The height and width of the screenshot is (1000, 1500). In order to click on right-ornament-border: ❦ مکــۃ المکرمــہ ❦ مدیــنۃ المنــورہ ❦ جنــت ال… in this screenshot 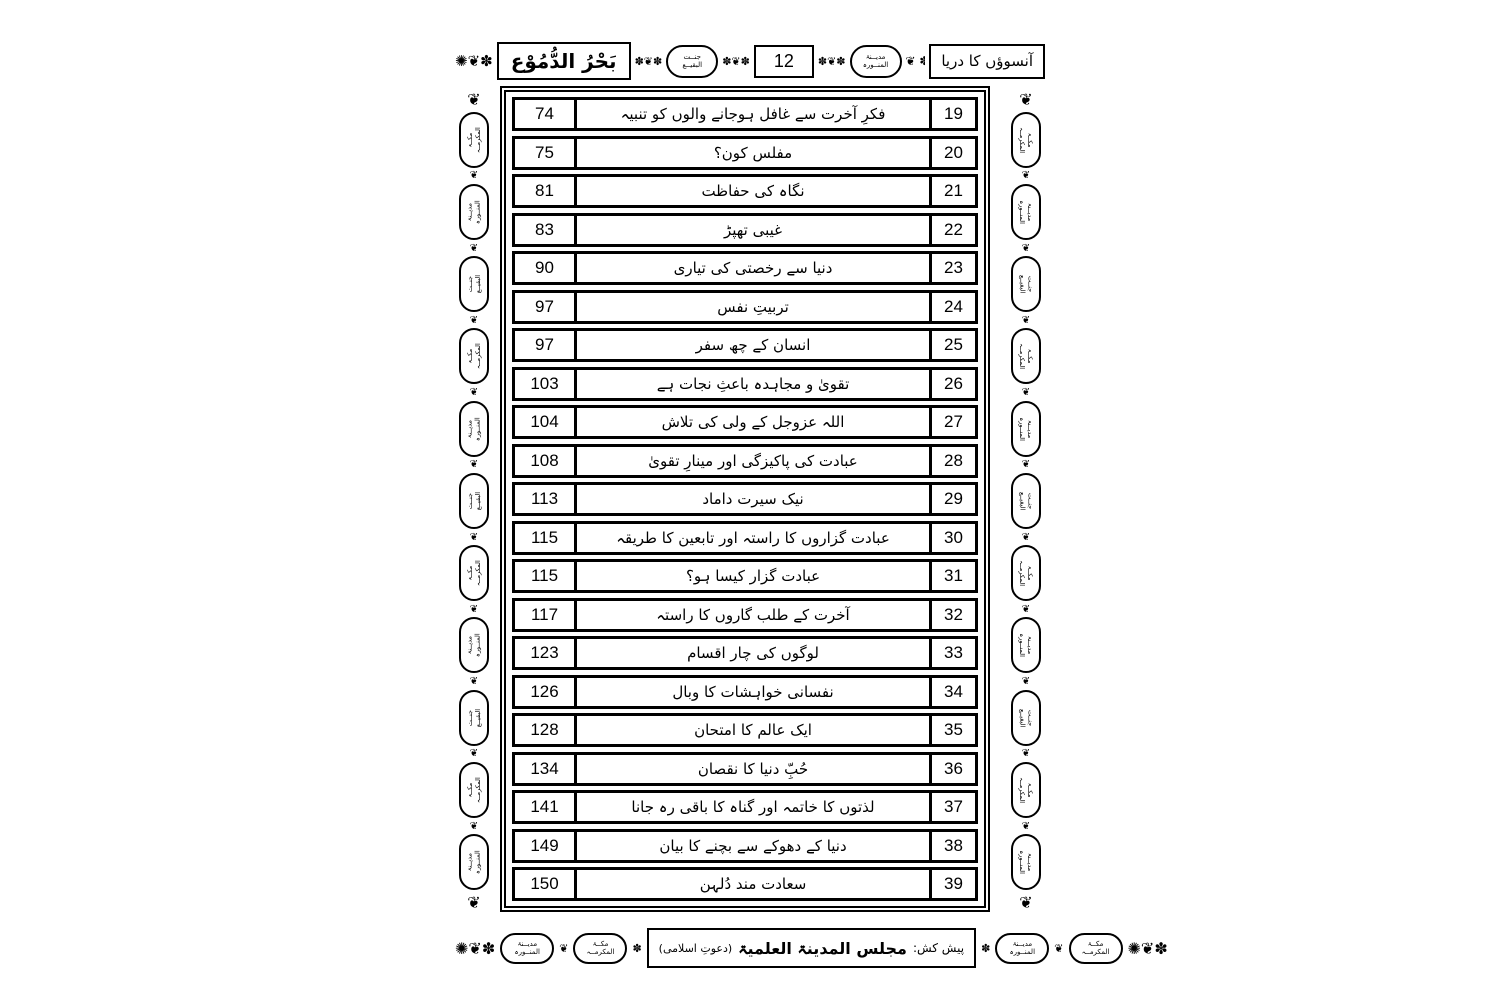, I will do `click(1026, 501)`.